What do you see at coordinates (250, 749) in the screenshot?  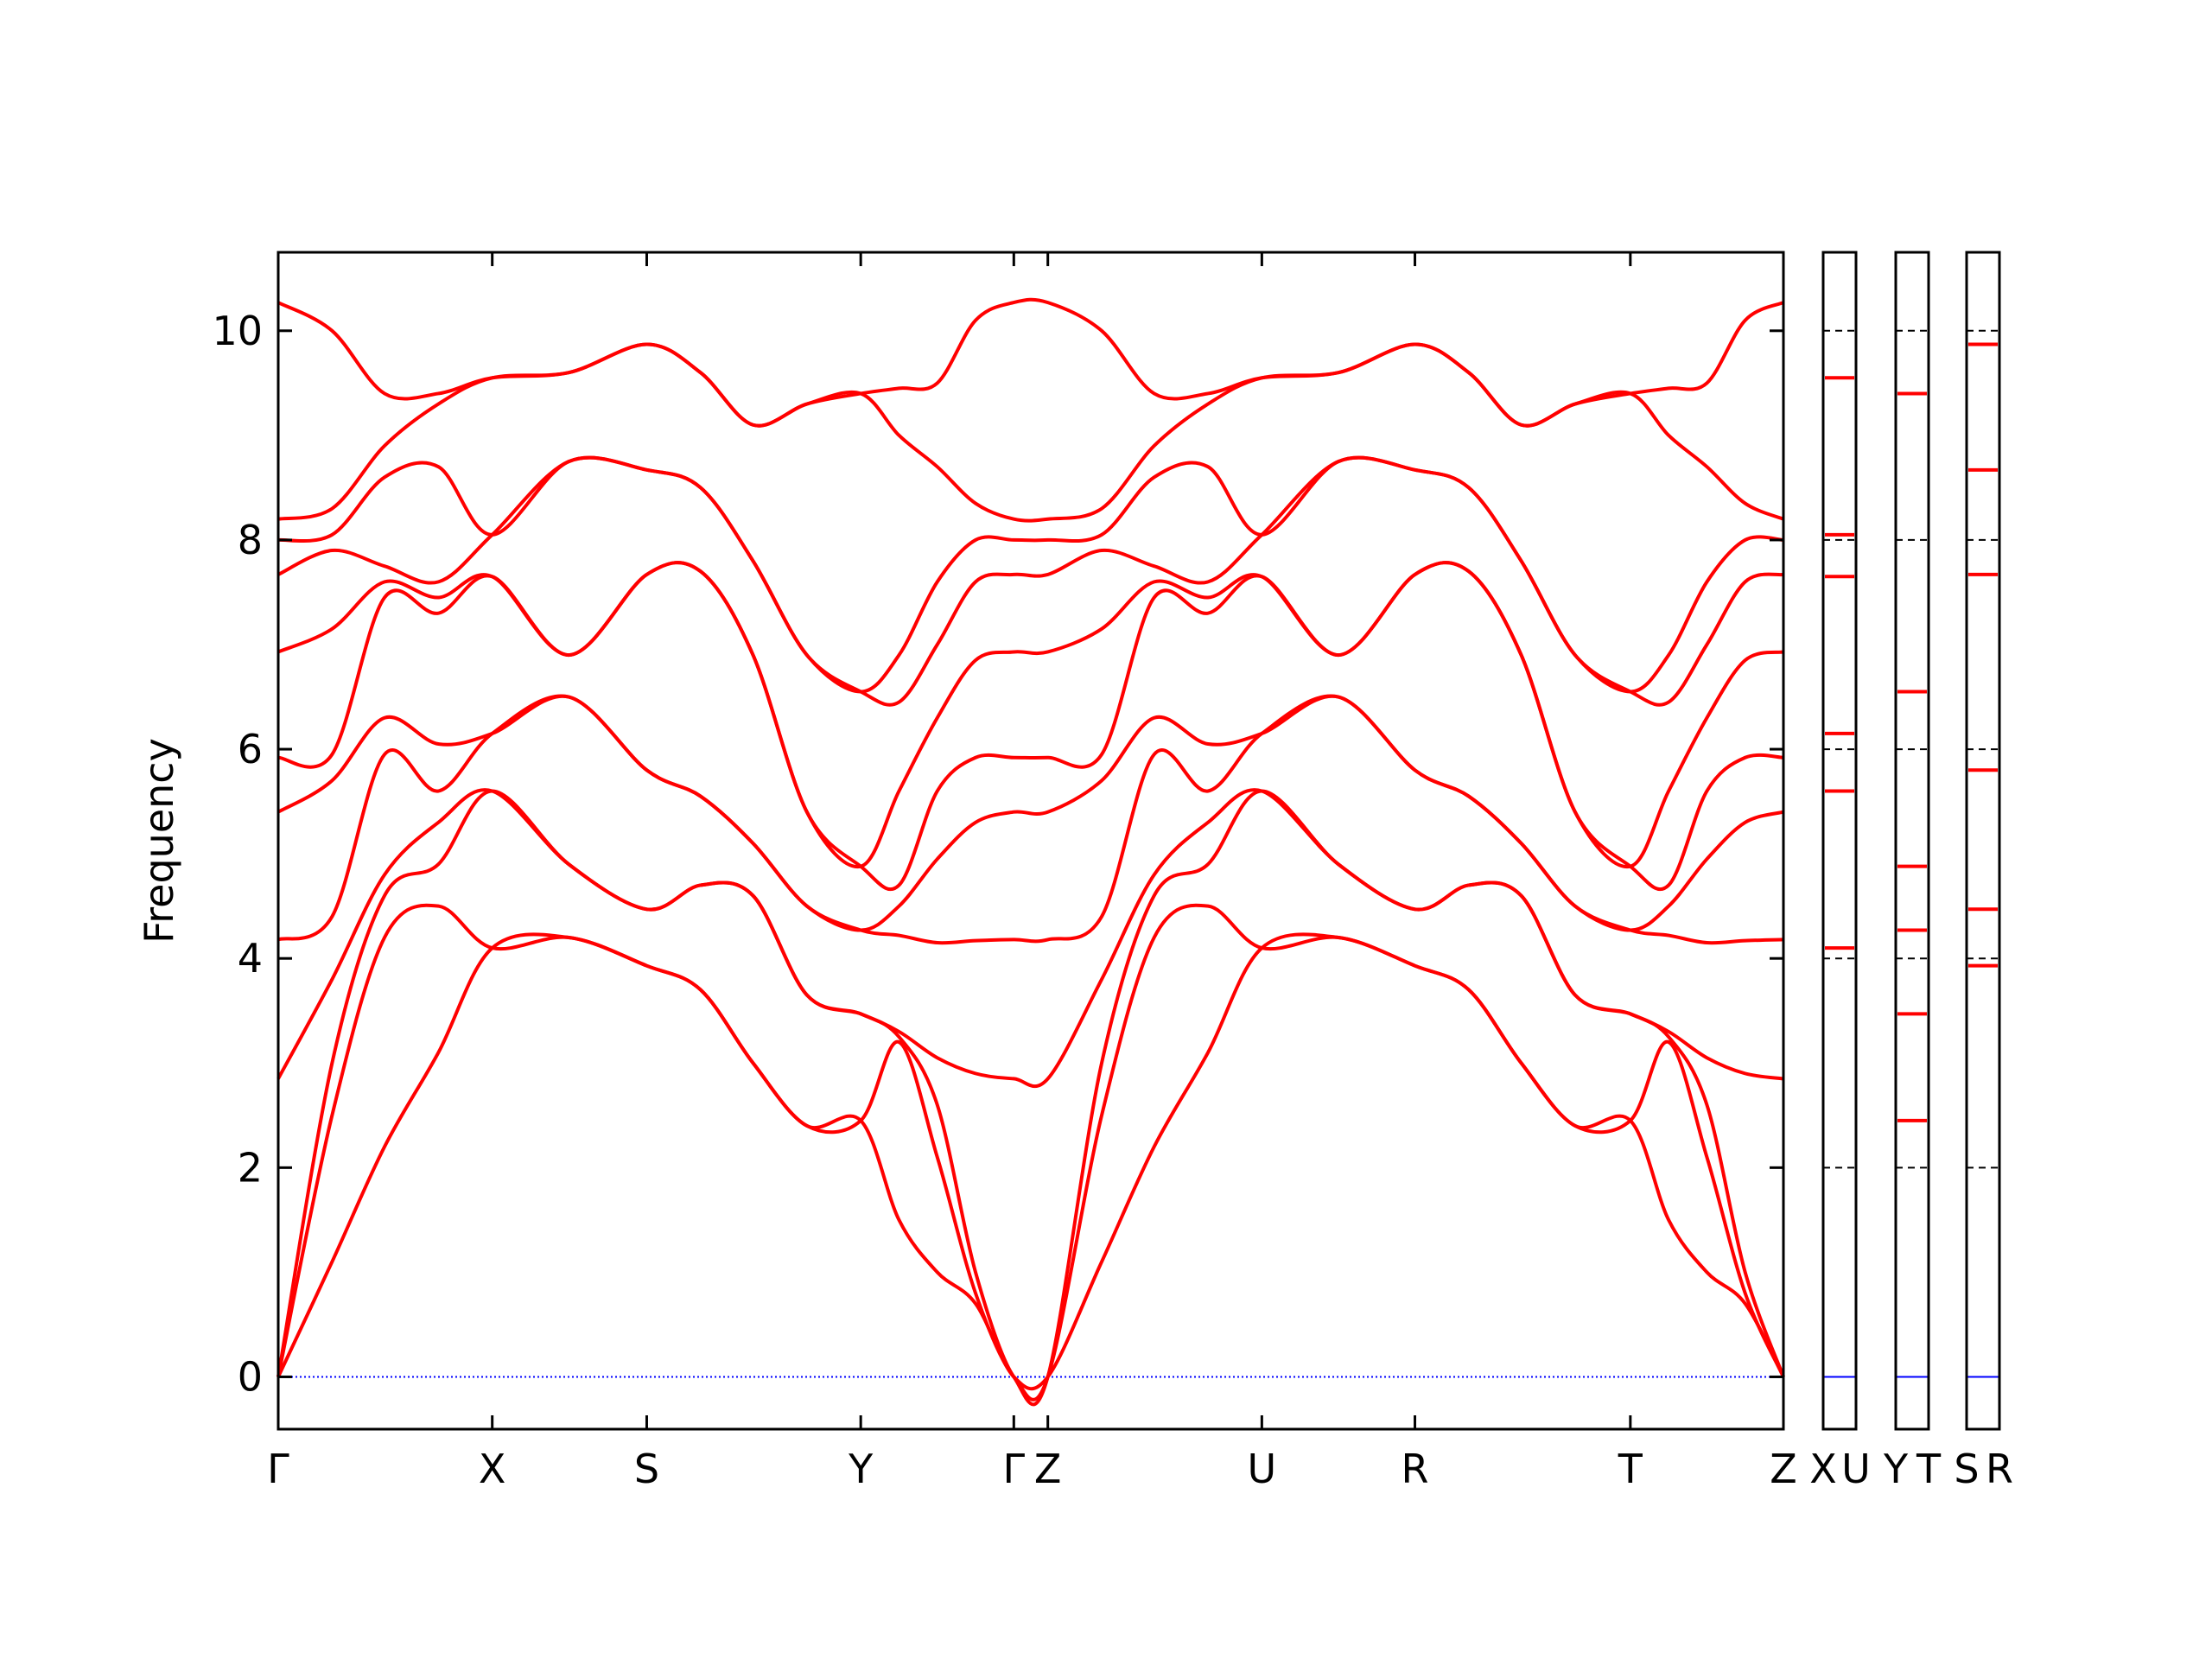 I see `y-tick-label: 6` at bounding box center [250, 749].